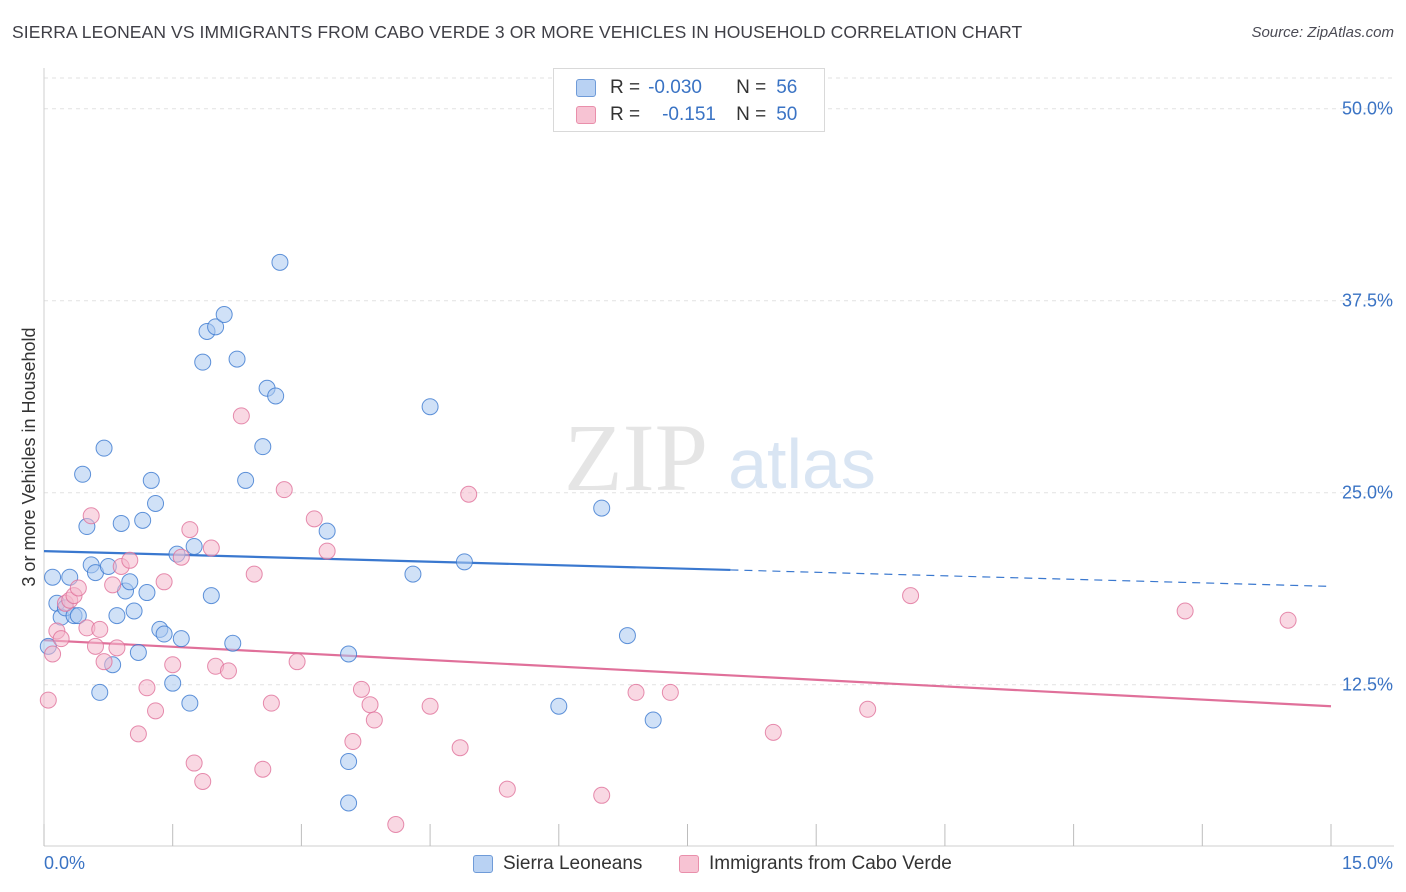 The height and width of the screenshot is (892, 1406). What do you see at coordinates (675, 87) in the screenshot?
I see `legend-r-value: -0.030` at bounding box center [675, 87].